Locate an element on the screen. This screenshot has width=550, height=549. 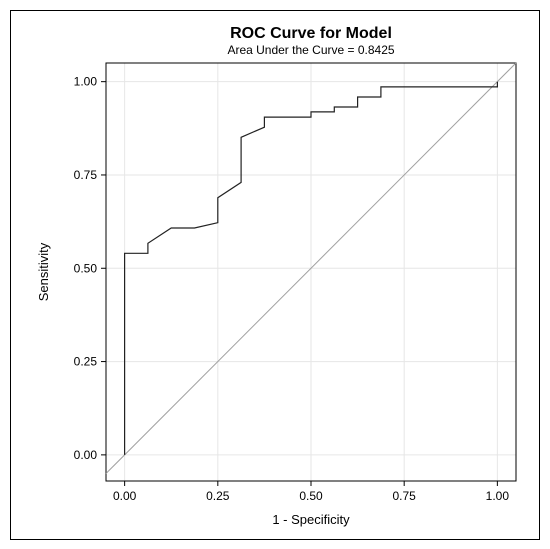
x-tick-label: 0.25 is located at coordinates (218, 496).